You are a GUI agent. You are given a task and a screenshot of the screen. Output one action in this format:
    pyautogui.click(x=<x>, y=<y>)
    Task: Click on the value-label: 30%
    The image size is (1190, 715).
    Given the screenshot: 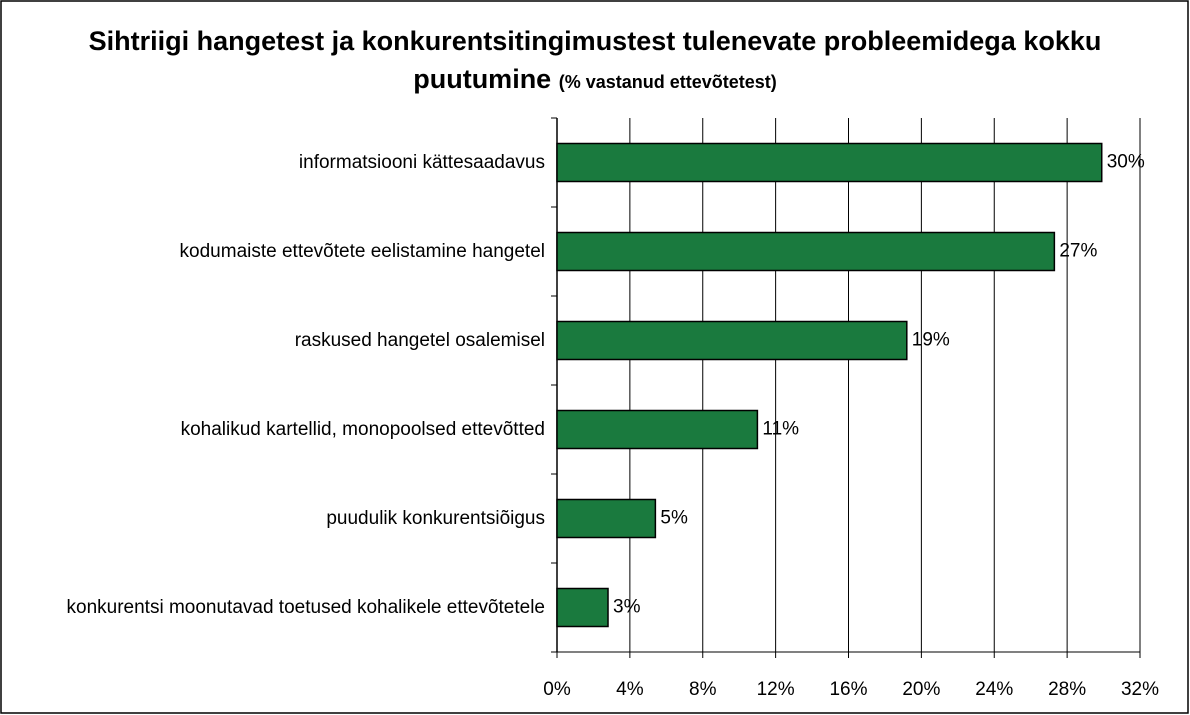 What is the action you would take?
    pyautogui.click(x=1126, y=162)
    